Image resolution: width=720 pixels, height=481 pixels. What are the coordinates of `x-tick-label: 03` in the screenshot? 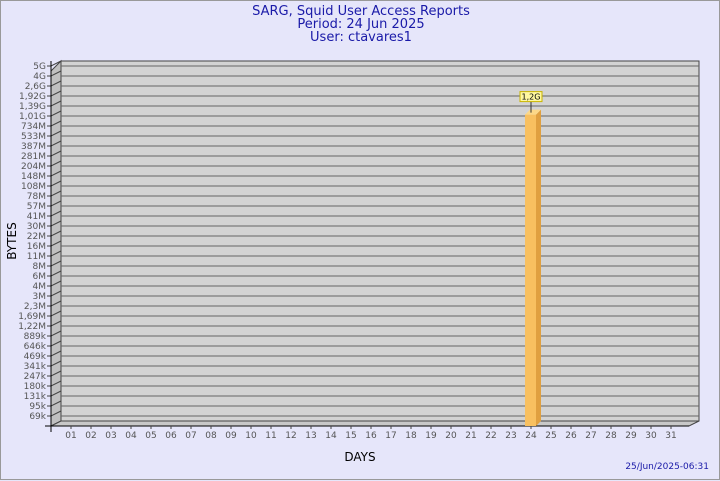 It's located at (110, 436).